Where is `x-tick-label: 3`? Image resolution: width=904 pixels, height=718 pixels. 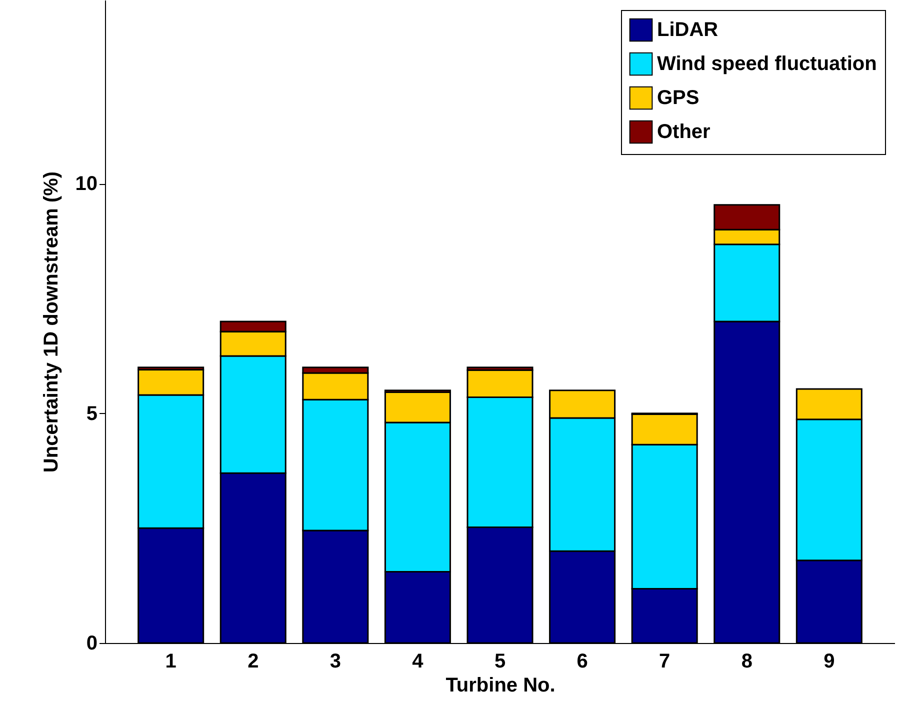
x-tick-label: 3 is located at coordinates (335, 661).